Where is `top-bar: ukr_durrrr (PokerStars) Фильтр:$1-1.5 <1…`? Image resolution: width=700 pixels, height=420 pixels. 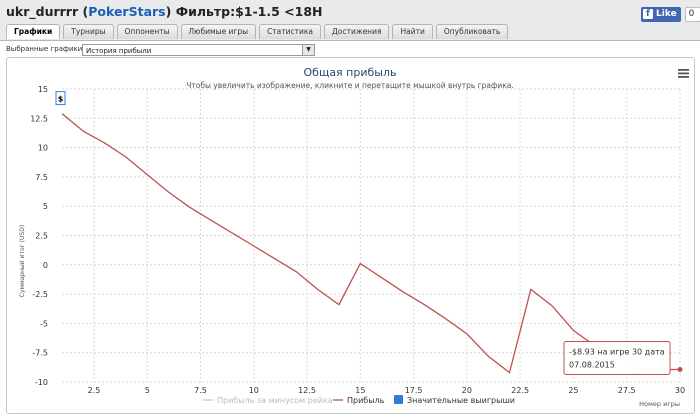 top-bar: ukr_durrrr (PokerStars) Фильтр:$1-1.5 <1… is located at coordinates (350, 12).